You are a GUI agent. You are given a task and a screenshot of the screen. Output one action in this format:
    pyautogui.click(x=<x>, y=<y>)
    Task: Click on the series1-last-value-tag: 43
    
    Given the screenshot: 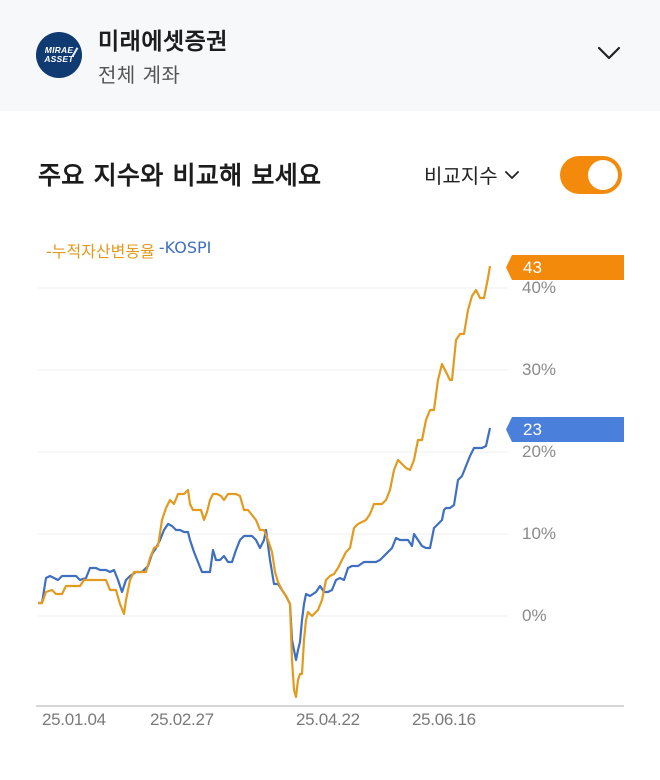 What is the action you would take?
    pyautogui.click(x=565, y=267)
    